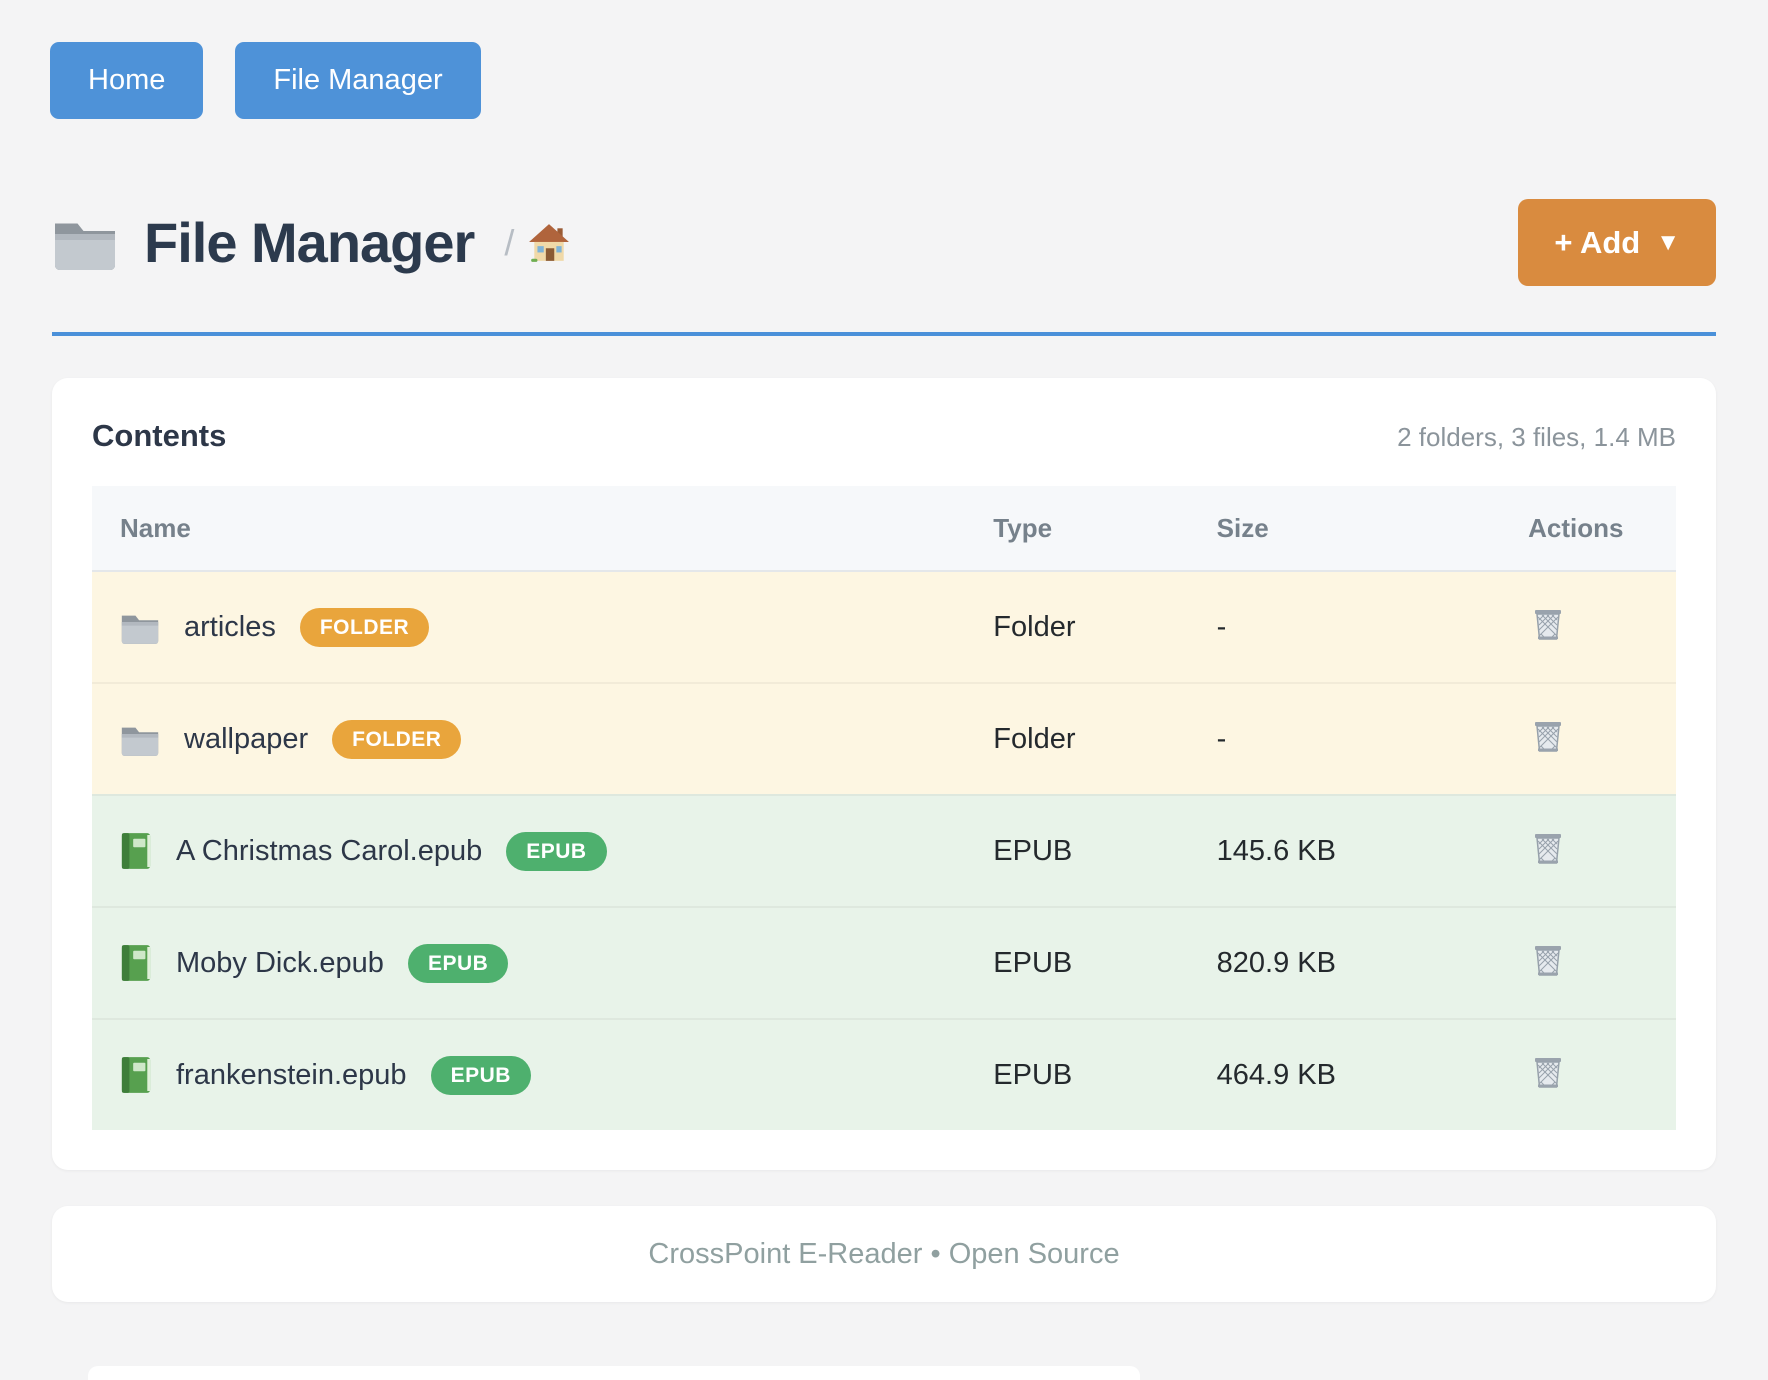 This screenshot has width=1768, height=1380. What do you see at coordinates (549, 243) in the screenshot?
I see `house-icon` at bounding box center [549, 243].